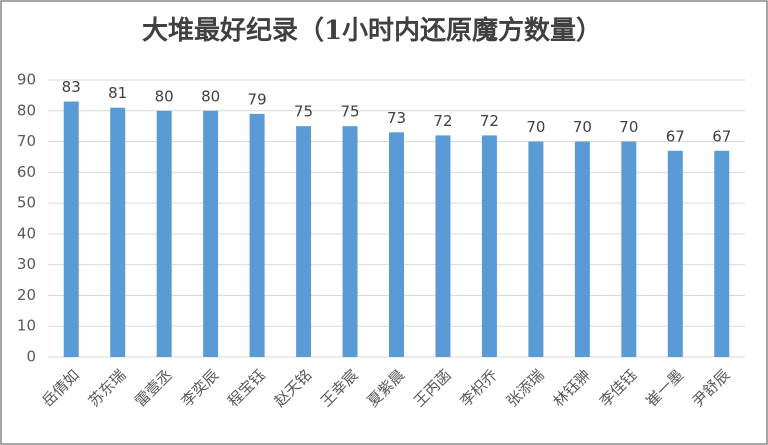 Image resolution: width=768 pixels, height=445 pixels. I want to click on y-tick-label: 0, so click(31, 357).